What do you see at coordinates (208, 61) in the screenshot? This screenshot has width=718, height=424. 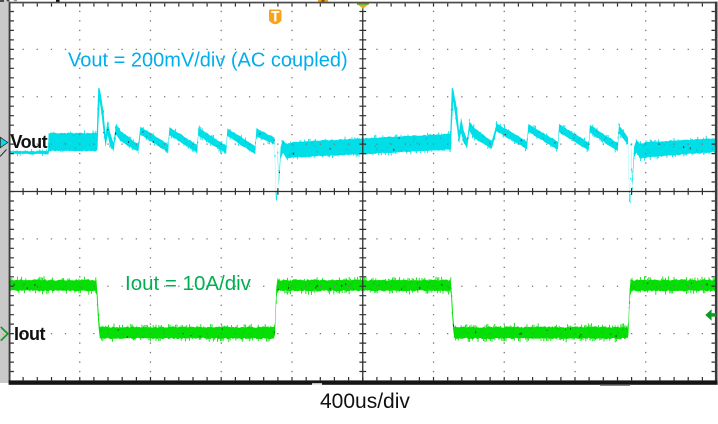 I see `svg-text: Vout = 200mV/div (AC coupled)` at bounding box center [208, 61].